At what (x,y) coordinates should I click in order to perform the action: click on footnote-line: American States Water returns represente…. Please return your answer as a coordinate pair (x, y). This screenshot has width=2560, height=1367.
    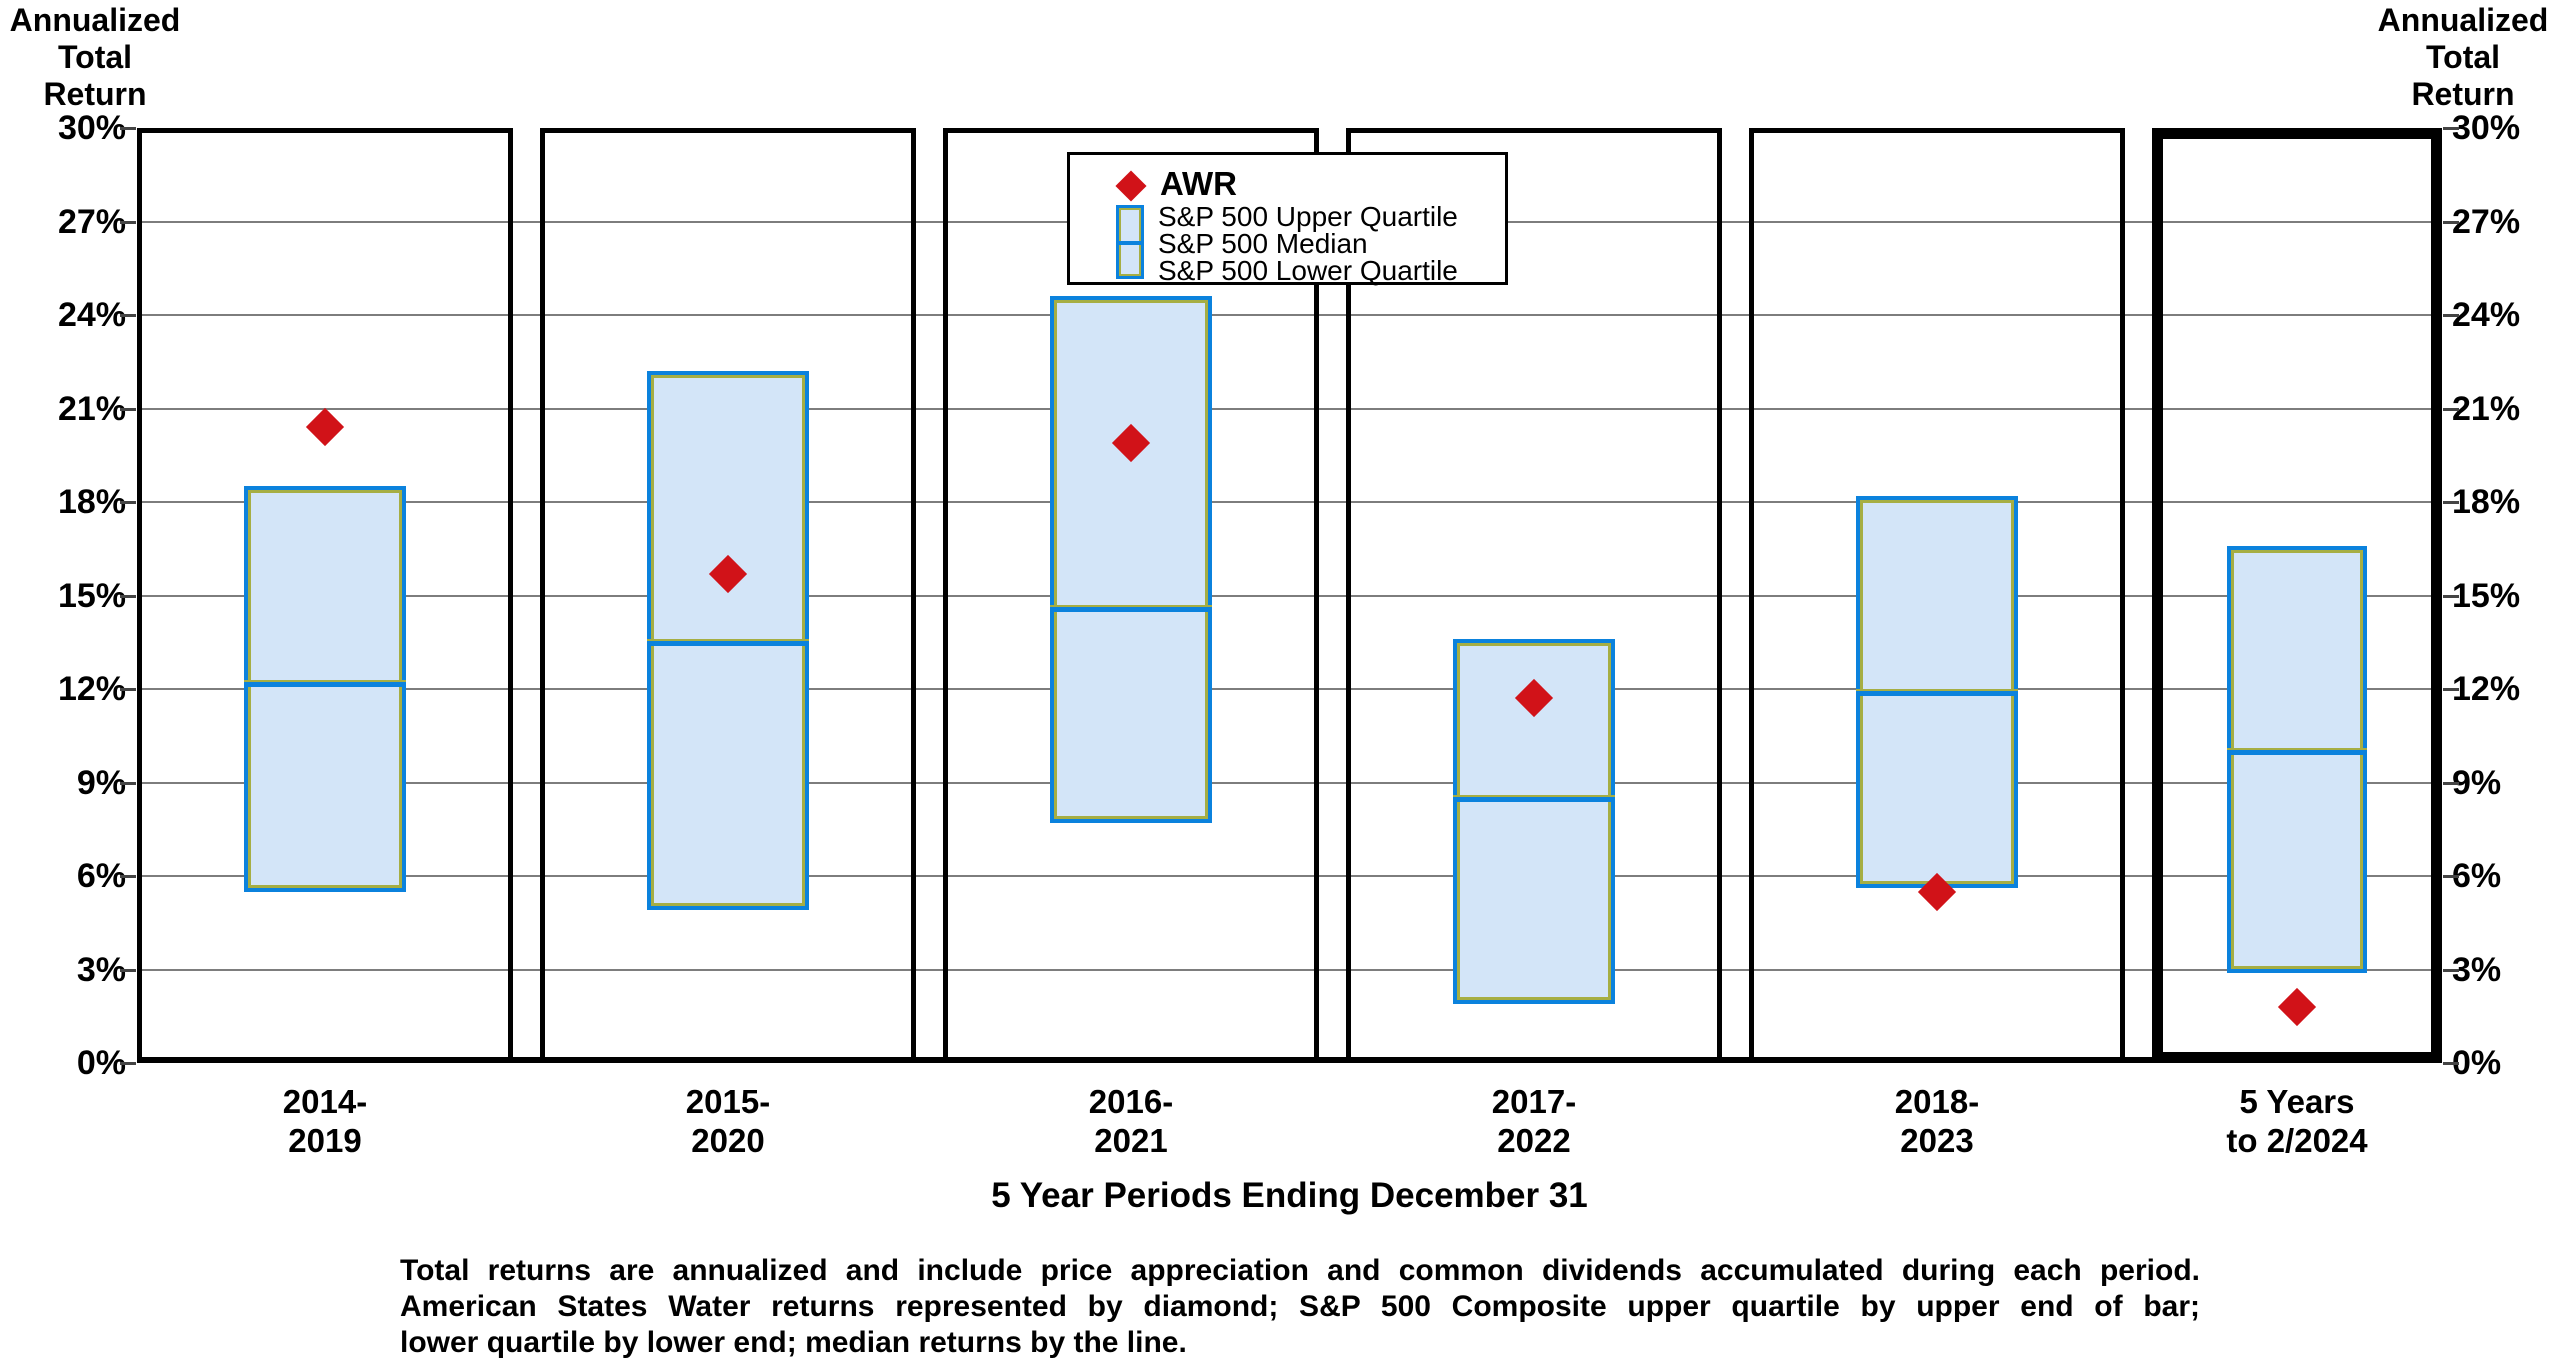
    Looking at the image, I should click on (1300, 1306).